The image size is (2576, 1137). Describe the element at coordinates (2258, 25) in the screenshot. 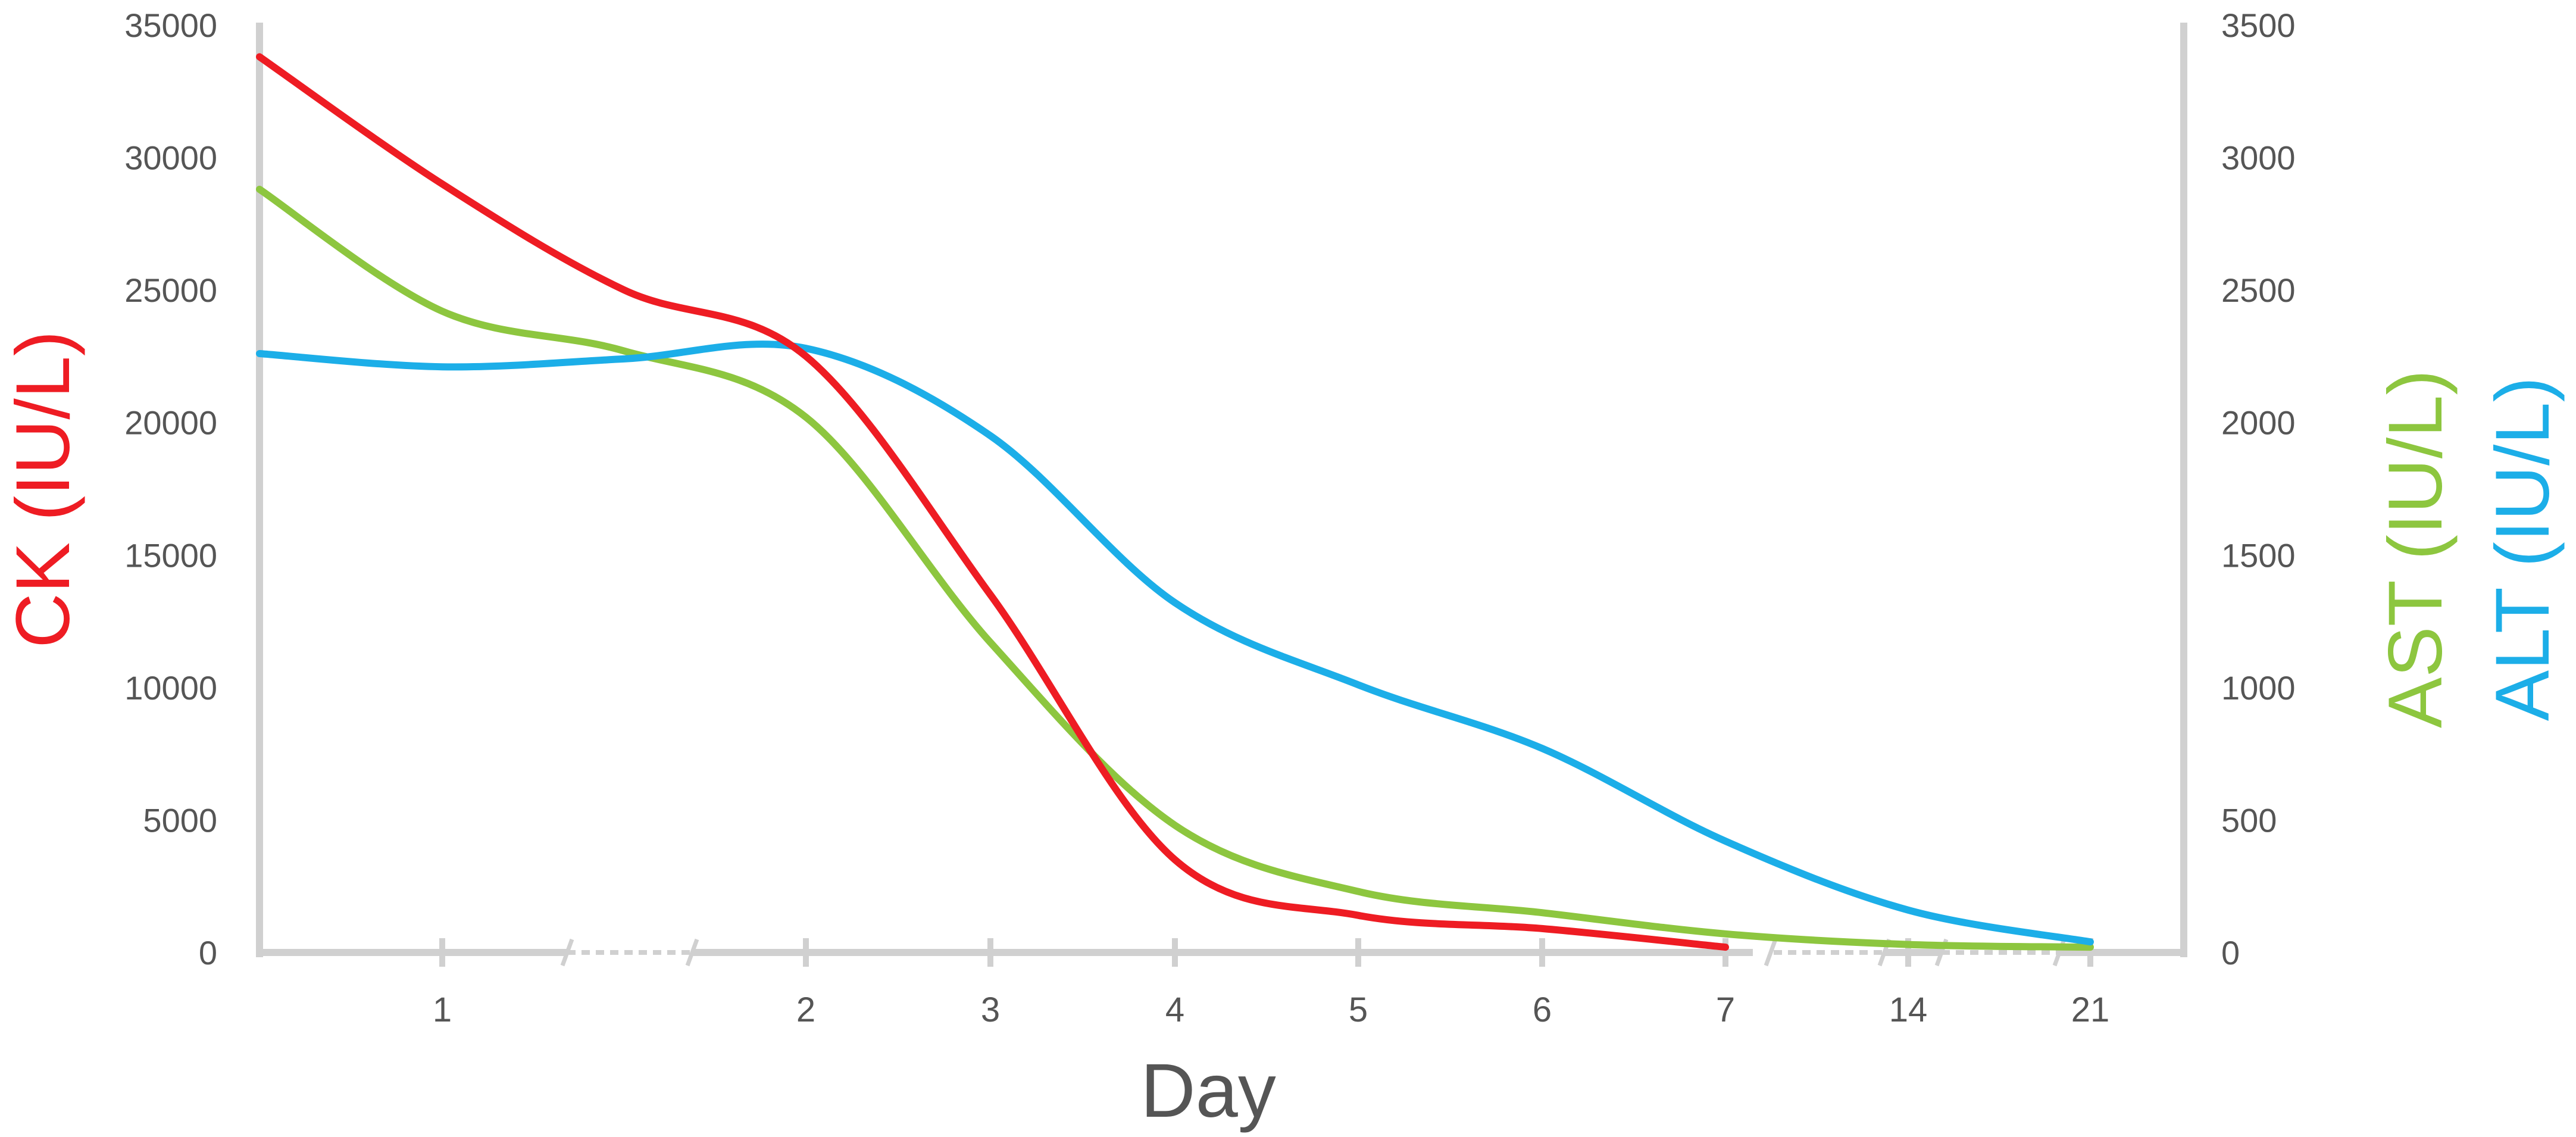

I see `right-y-tick-label: 3500` at that location.